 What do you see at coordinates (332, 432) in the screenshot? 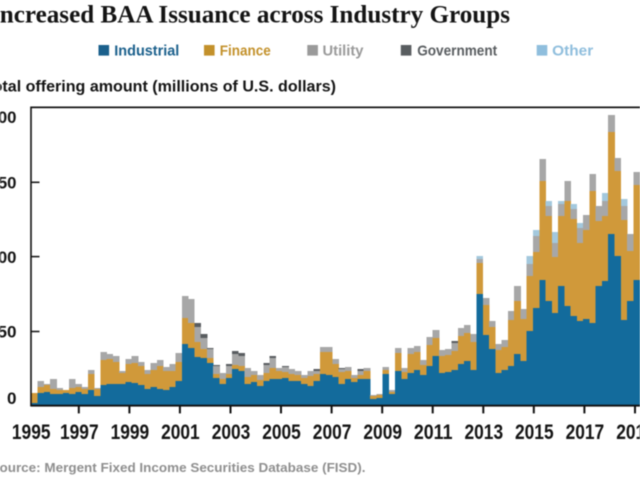
I see `svg-text: 2007` at bounding box center [332, 432].